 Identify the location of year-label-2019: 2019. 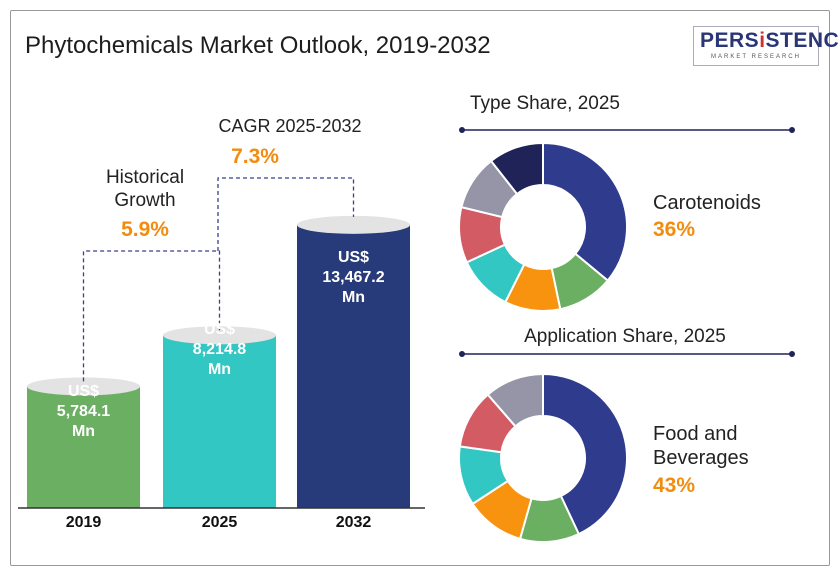
(83, 522).